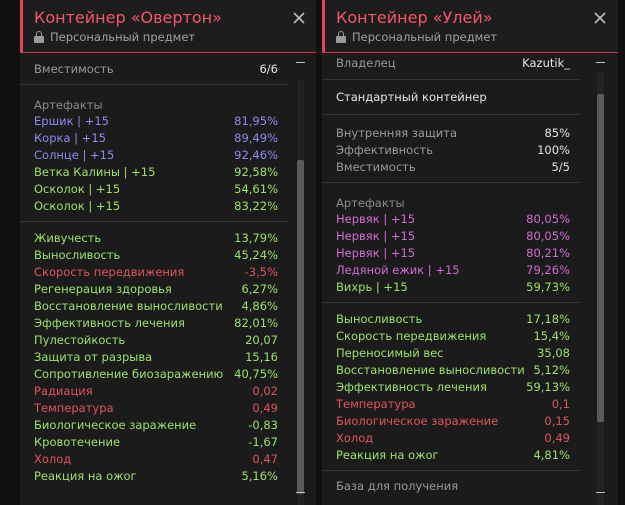 This screenshot has height=505, width=625. What do you see at coordinates (548, 318) in the screenshot?
I see `stat-row-value: 17,18%` at bounding box center [548, 318].